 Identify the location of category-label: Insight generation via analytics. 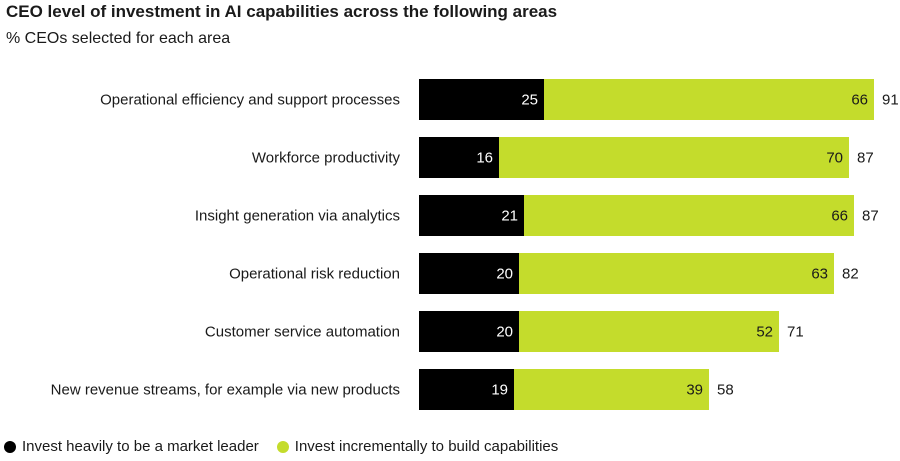
(297, 216).